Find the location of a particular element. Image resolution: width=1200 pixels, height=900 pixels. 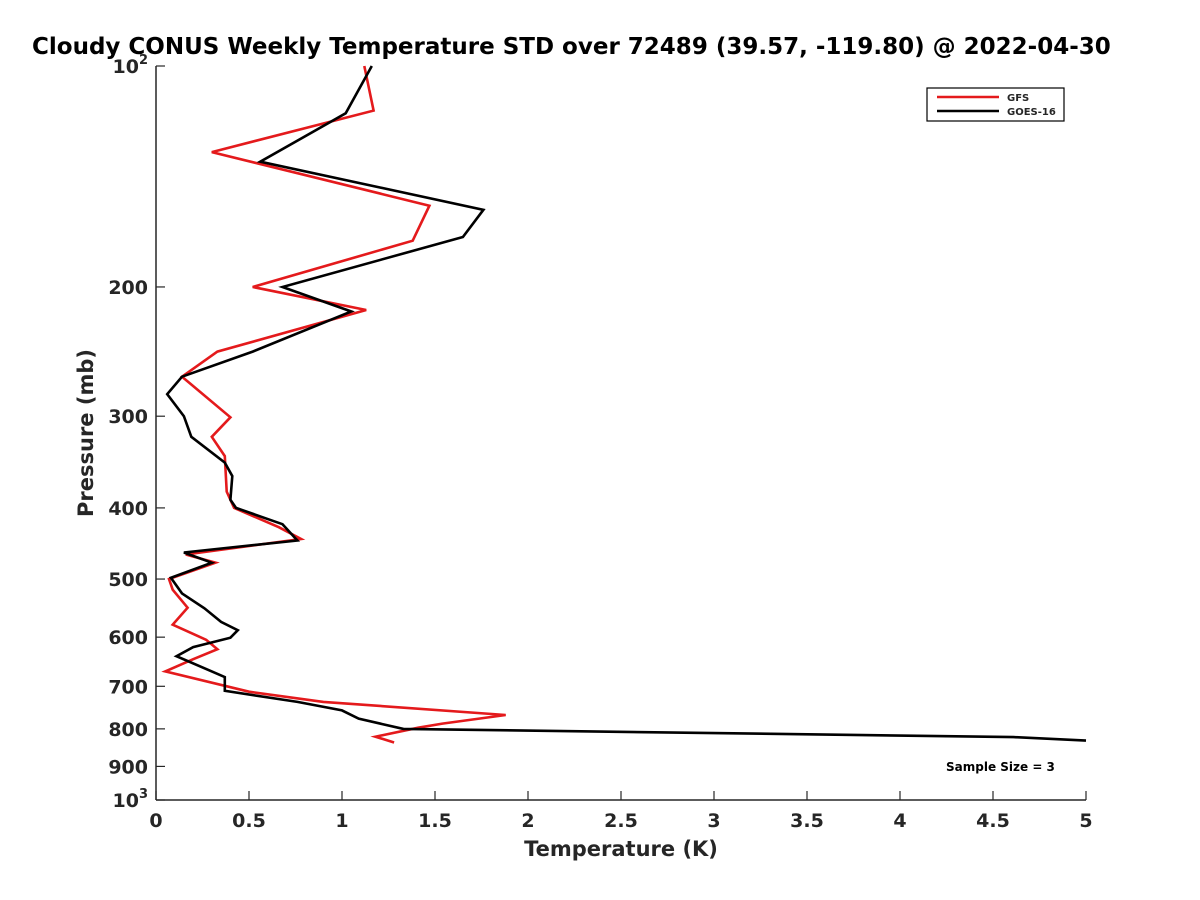

y-tick-label-base: 700 is located at coordinates (128, 687).